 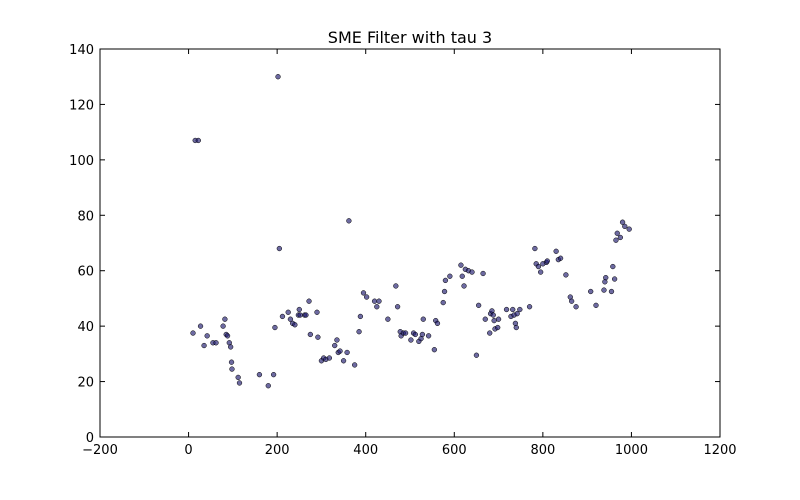 I want to click on x-tick-label: 600, so click(x=454, y=450).